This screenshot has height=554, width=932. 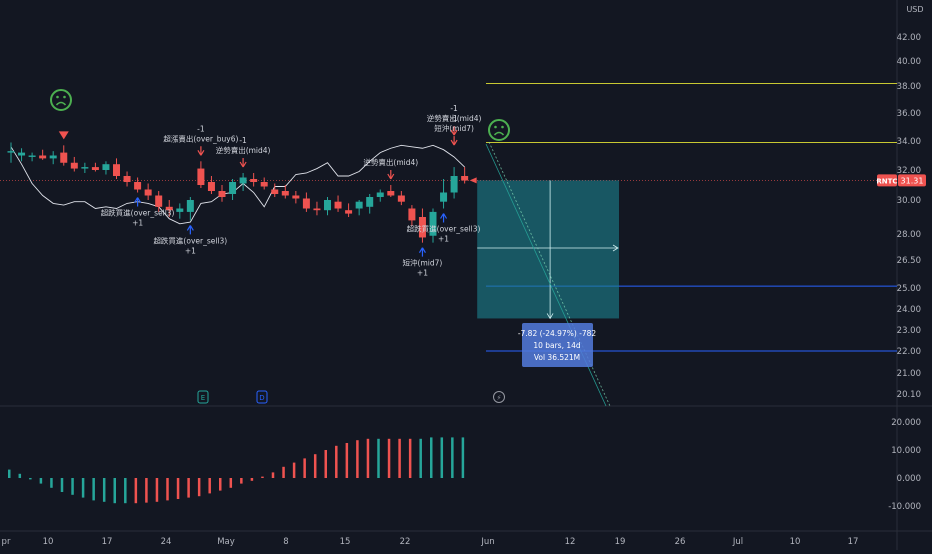 What do you see at coordinates (138, 202) in the screenshot?
I see `buy-arrow` at bounding box center [138, 202].